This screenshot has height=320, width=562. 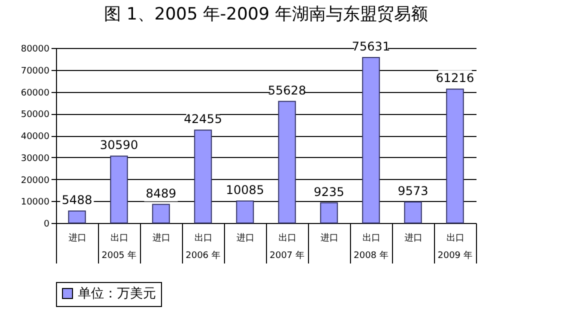 What do you see at coordinates (287, 255) in the screenshot?
I see `text: 2007 年` at bounding box center [287, 255].